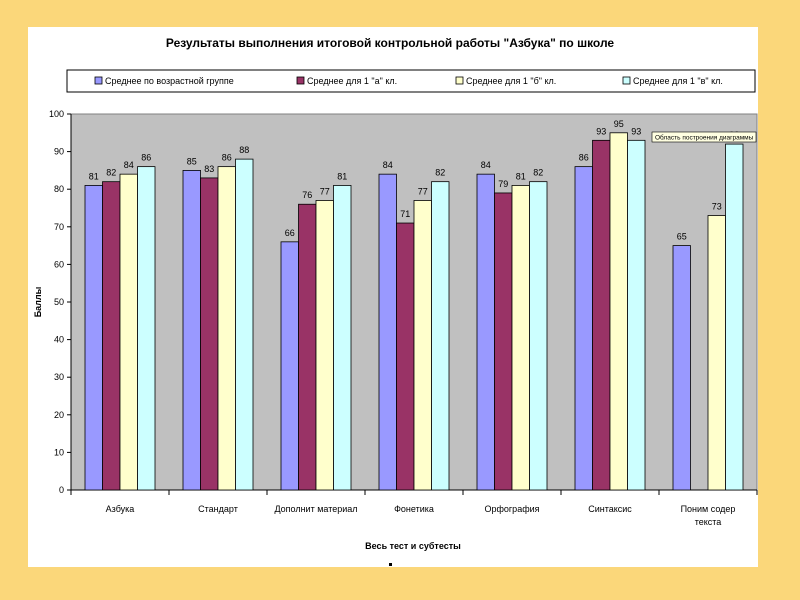 Image resolution: width=800 pixels, height=600 pixels. What do you see at coordinates (290, 233) in the screenshot?
I see `data-label: 66` at bounding box center [290, 233].